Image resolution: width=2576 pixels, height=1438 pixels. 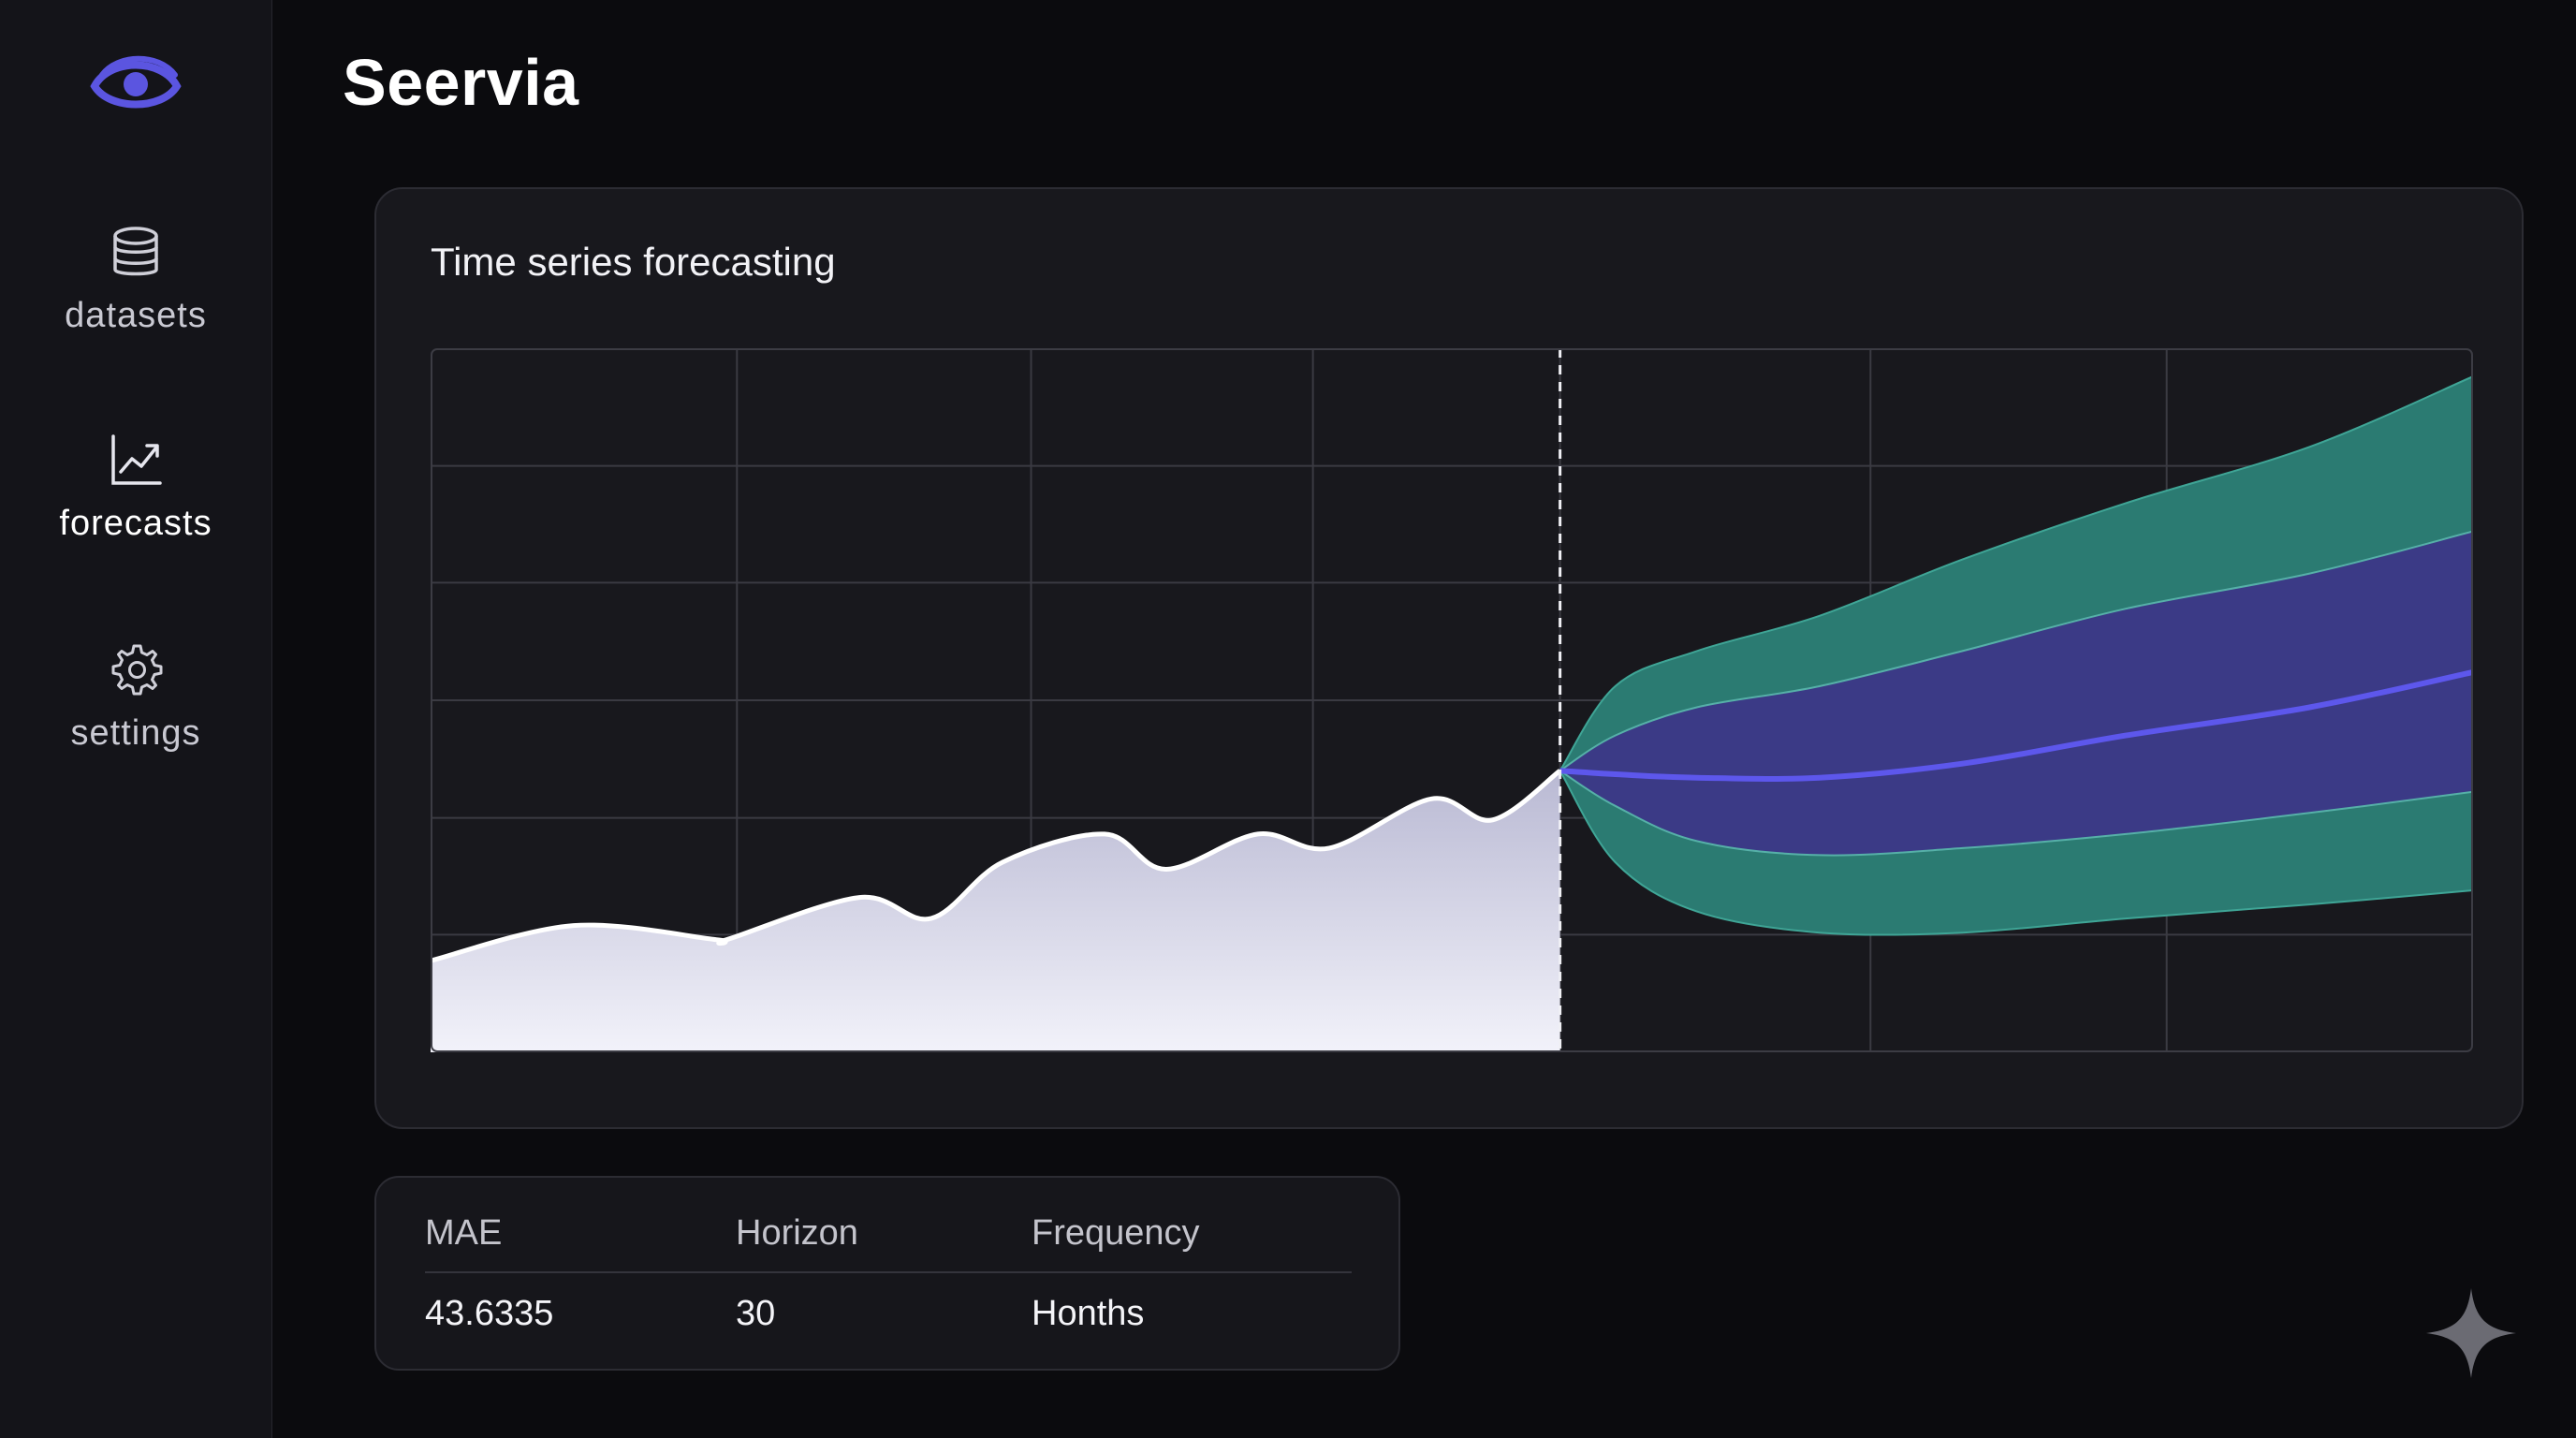 I want to click on metric-label: MAE, so click(x=464, y=1233).